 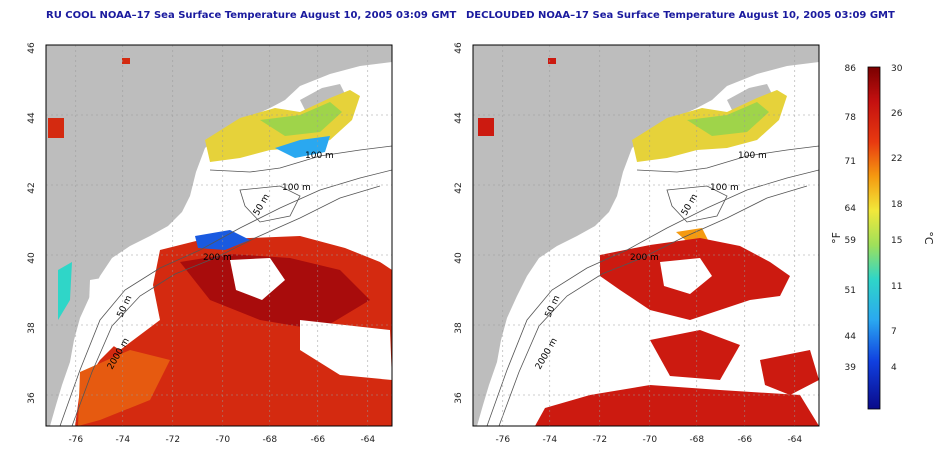 What do you see at coordinates (750, 98) in the screenshot?
I see `right-land-nova-scotia` at bounding box center [750, 98].